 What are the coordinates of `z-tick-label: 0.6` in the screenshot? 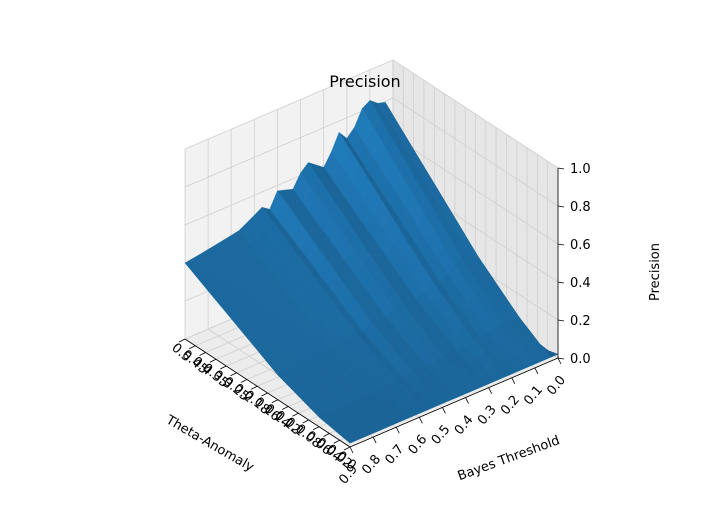 It's located at (580, 245).